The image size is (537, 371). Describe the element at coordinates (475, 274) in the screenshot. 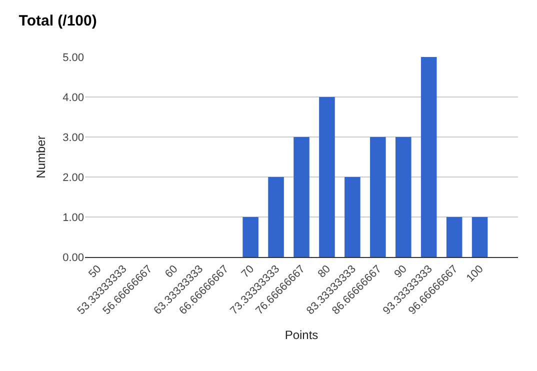

I see `x-tick-label: 100` at that location.